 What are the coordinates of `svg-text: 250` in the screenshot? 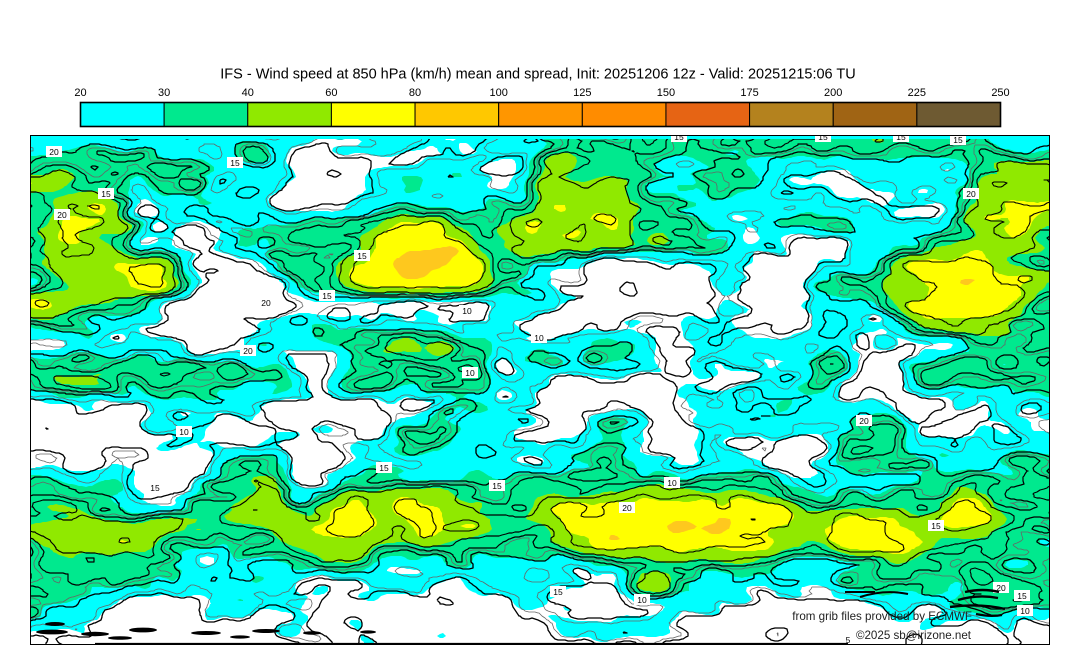 It's located at (1000, 93).